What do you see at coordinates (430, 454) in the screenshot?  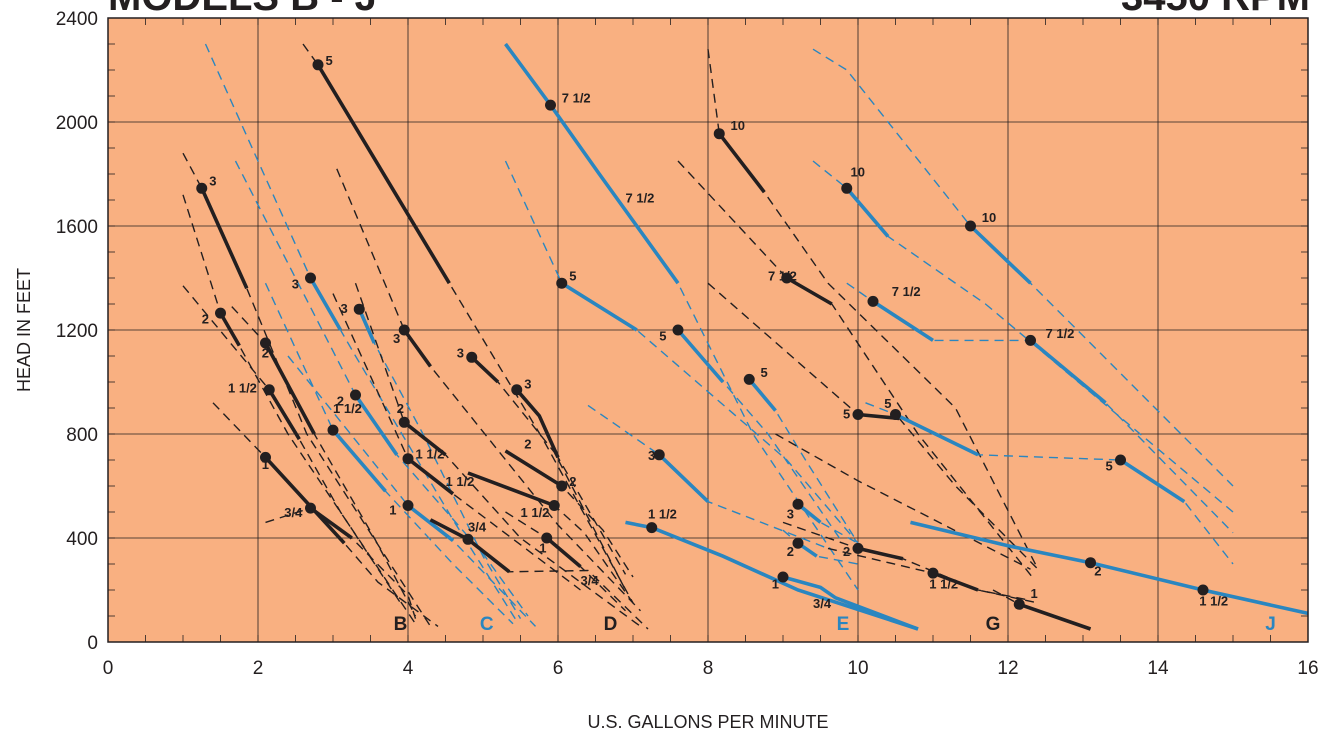 I see `curve-hp-label-13: 1 1/2` at bounding box center [430, 454].